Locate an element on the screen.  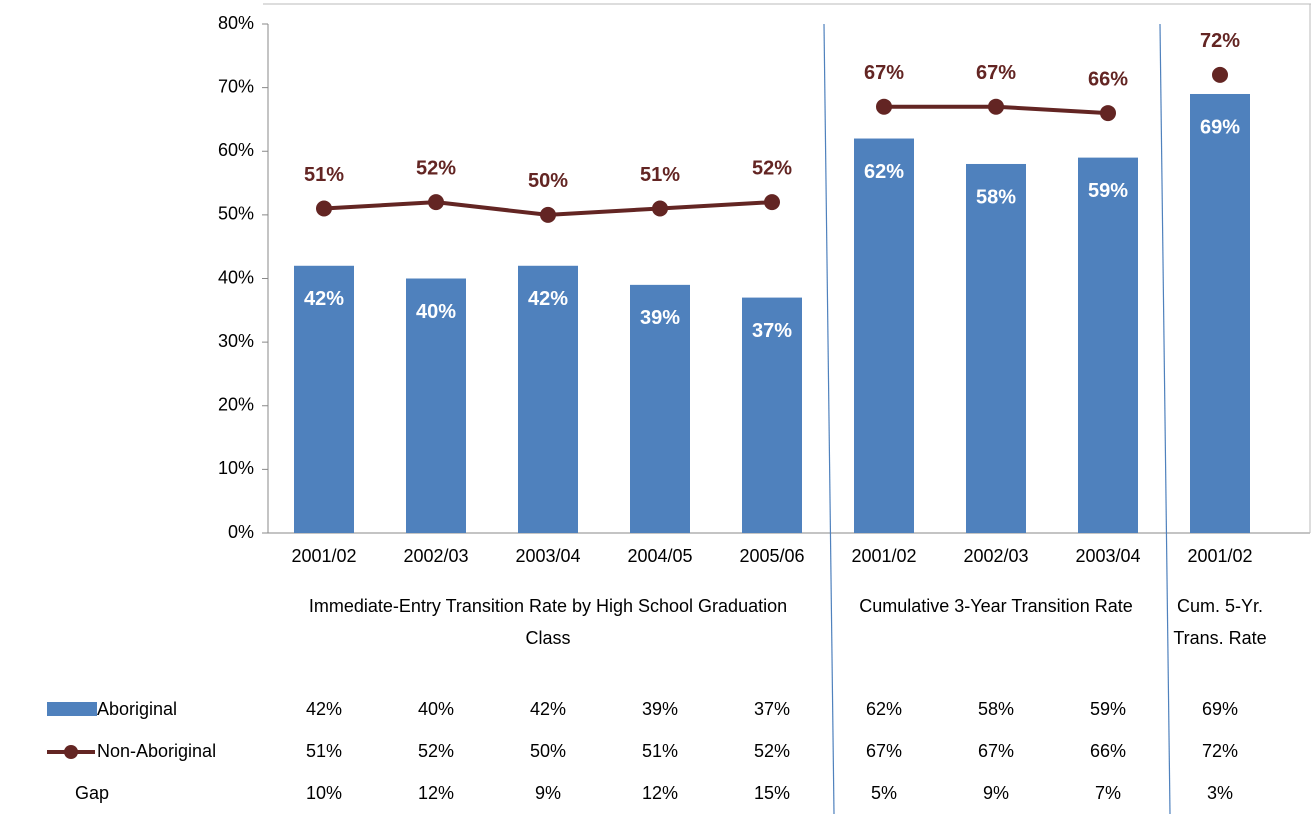
table-cell: 66% is located at coordinates (1108, 751).